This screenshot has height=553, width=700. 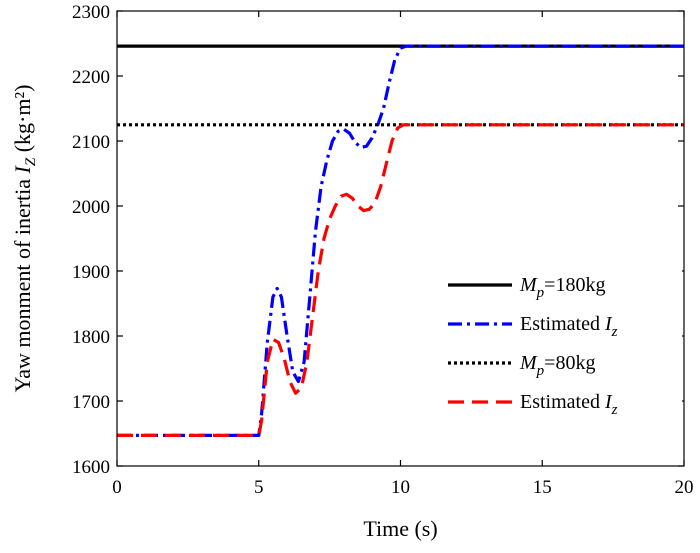 I want to click on y-axis-title-suffix: (kg·m²), so click(x=22, y=121).